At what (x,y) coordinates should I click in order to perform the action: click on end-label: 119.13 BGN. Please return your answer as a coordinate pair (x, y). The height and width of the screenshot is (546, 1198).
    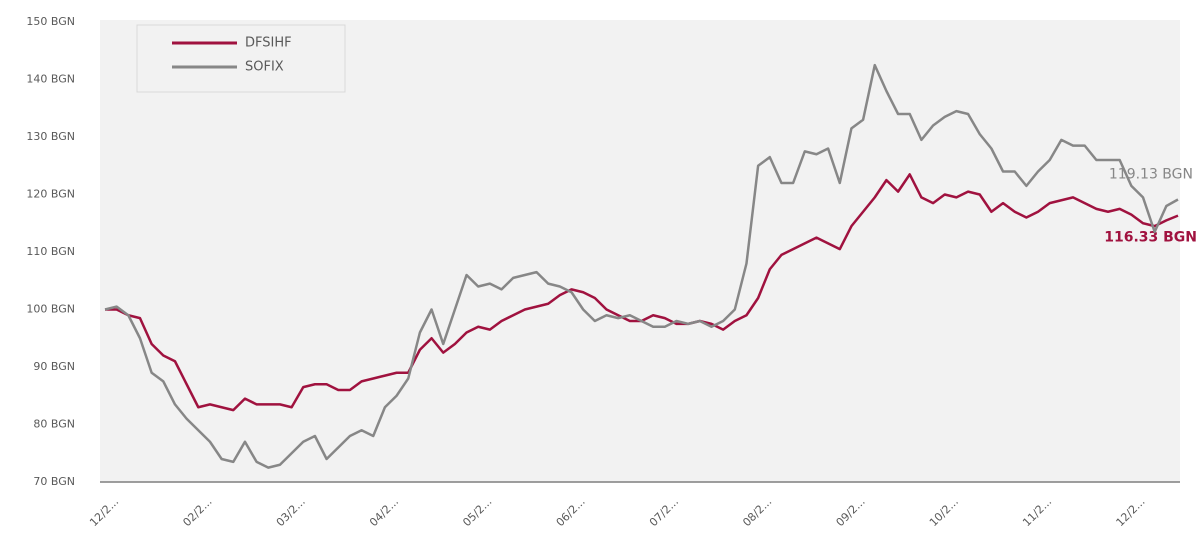
    Looking at the image, I should click on (1151, 175).